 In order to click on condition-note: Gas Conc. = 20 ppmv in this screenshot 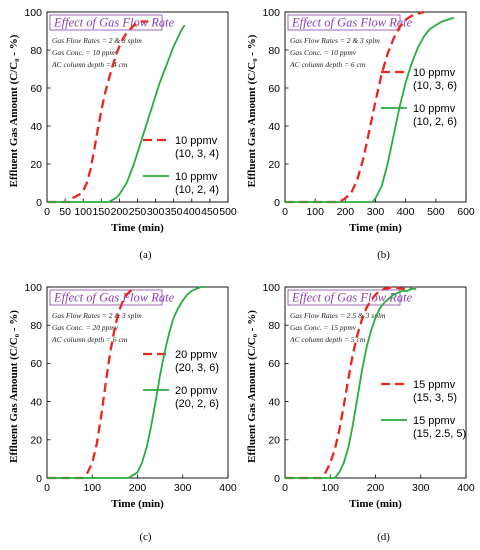, I will do `click(85, 327)`.